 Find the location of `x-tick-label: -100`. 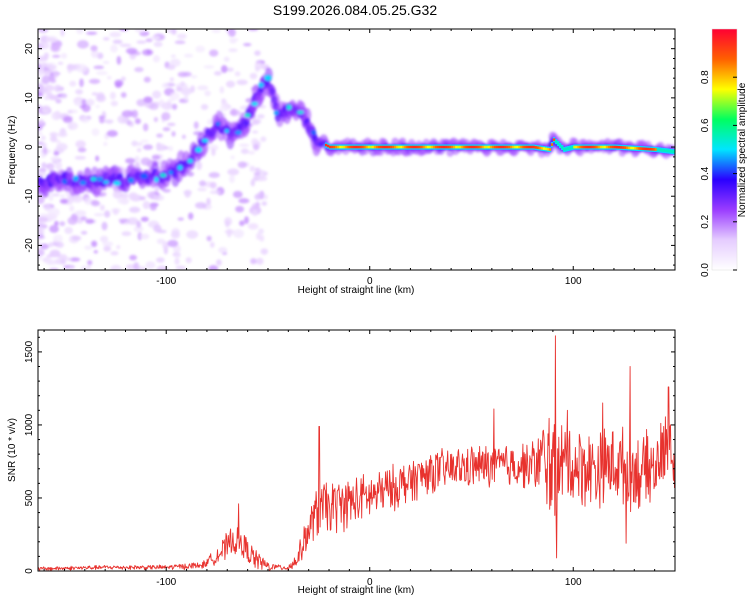

x-tick-label: -100 is located at coordinates (166, 281).